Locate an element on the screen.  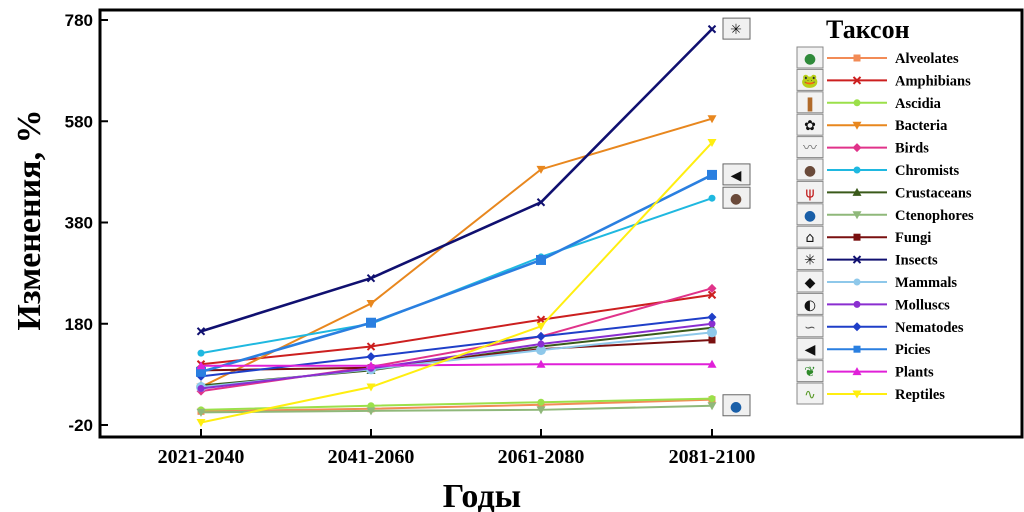
legend-label: Amphibians is located at coordinates (933, 81).